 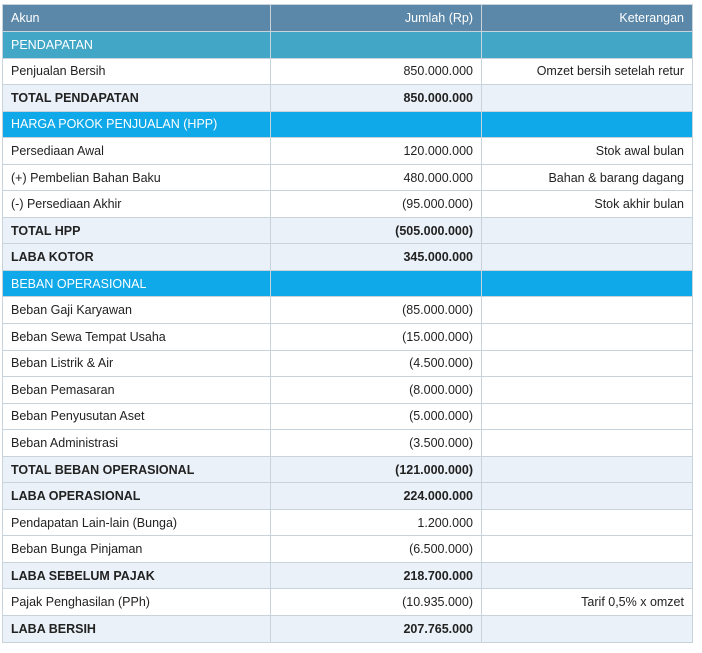 I want to click on total-row: TOTAL PENDAPATAN 850.000.000, so click(x=347, y=98).